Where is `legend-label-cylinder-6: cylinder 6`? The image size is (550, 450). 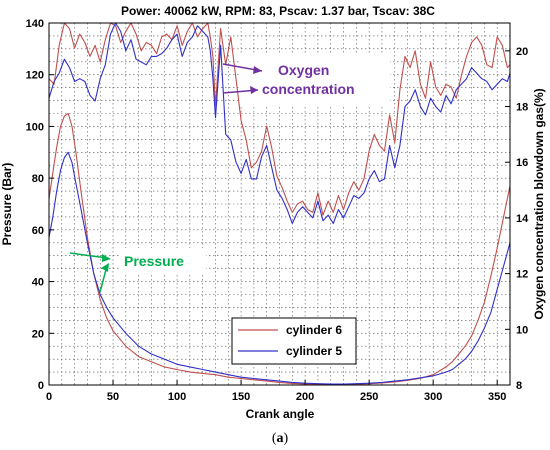
legend-label-cylinder-6: cylinder 6 is located at coordinates (314, 330).